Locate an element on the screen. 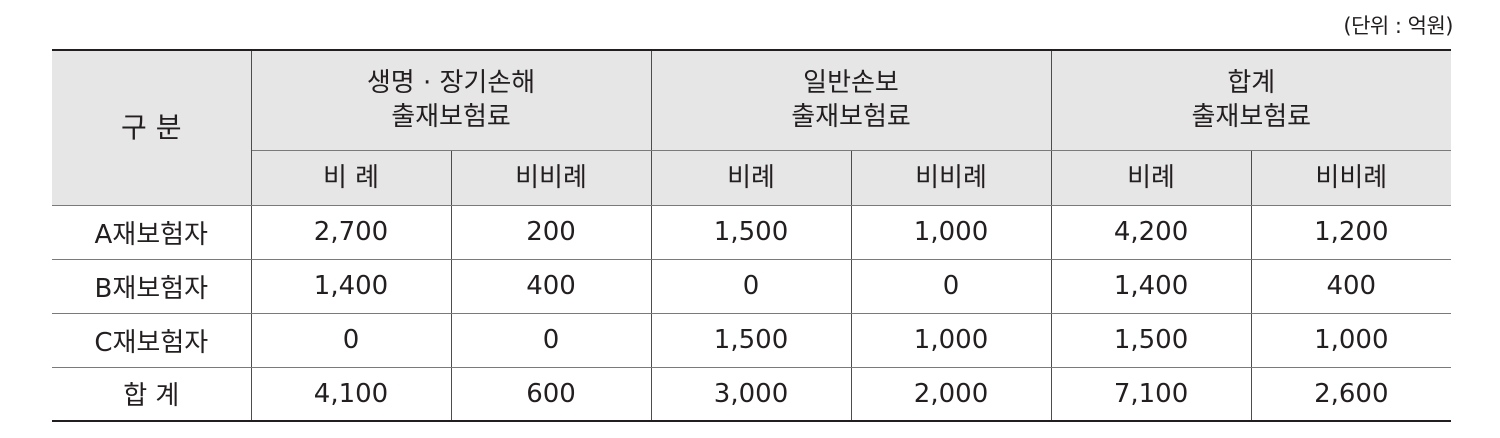  table-row-total: 합 계 4,100 600 3,000 2,000 7,100 2,600 is located at coordinates (752, 394).